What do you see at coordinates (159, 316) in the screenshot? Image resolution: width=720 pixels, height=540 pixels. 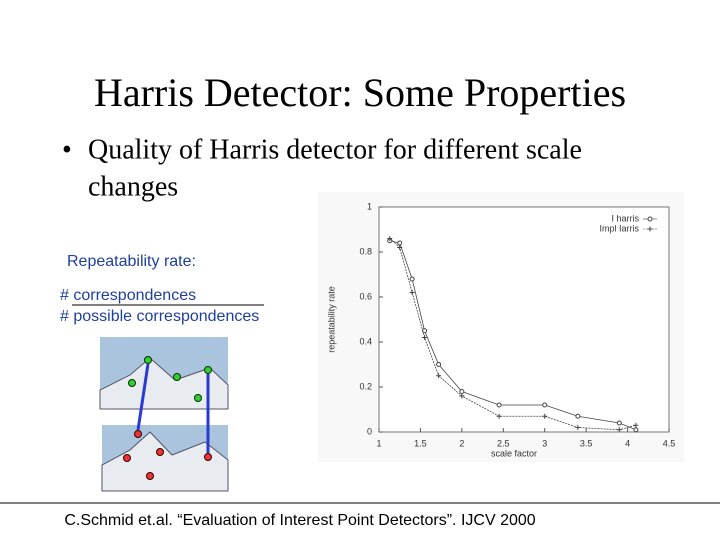 I see `denominator: # possible correspondences` at bounding box center [159, 316].